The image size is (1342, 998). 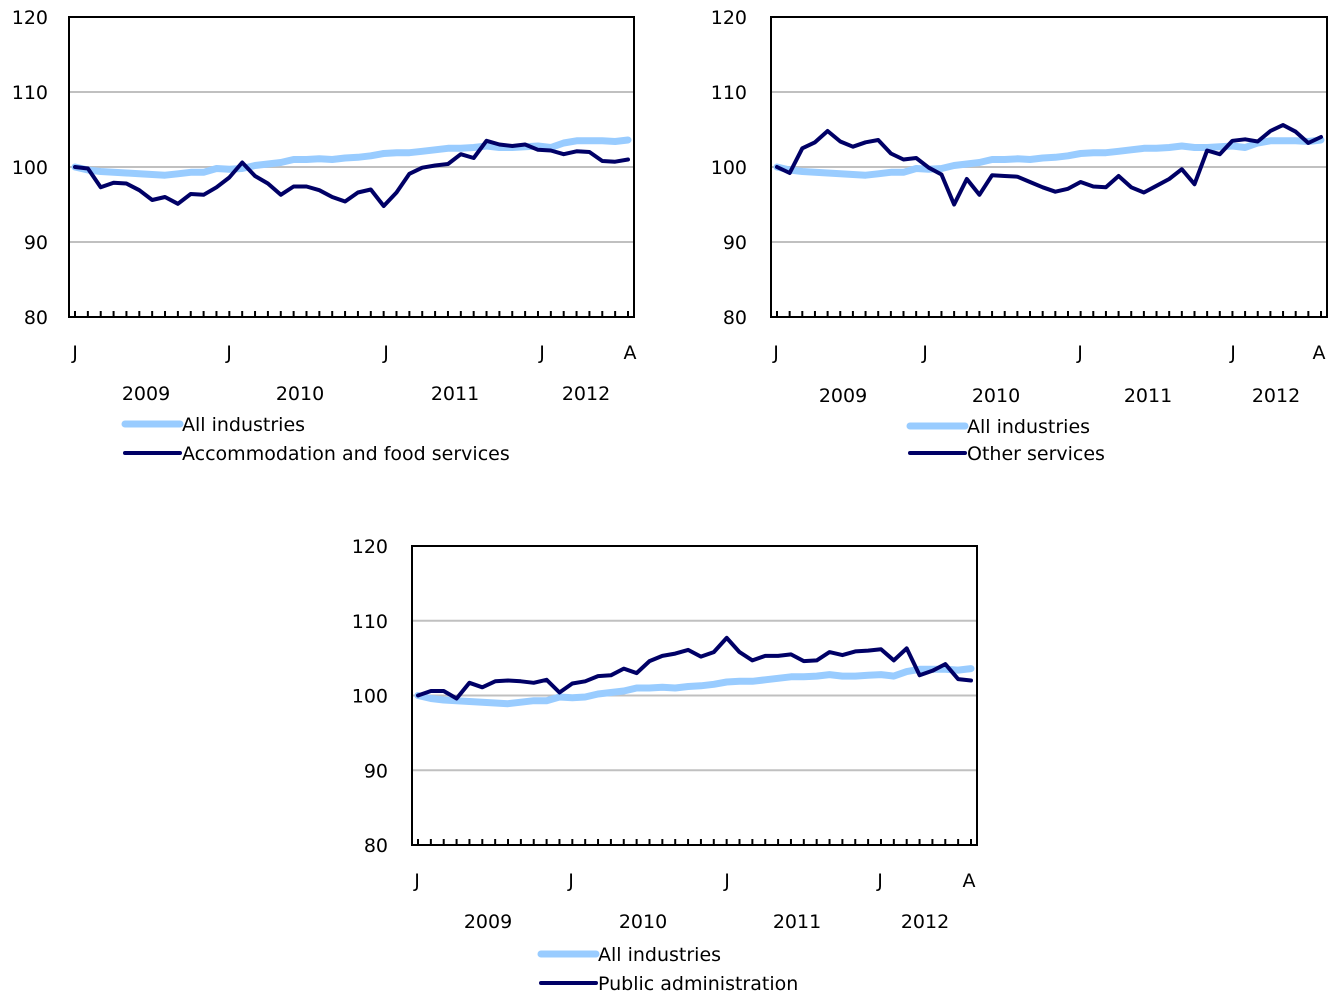 What do you see at coordinates (698, 984) in the screenshot?
I see `legend-label: Public administration` at bounding box center [698, 984].